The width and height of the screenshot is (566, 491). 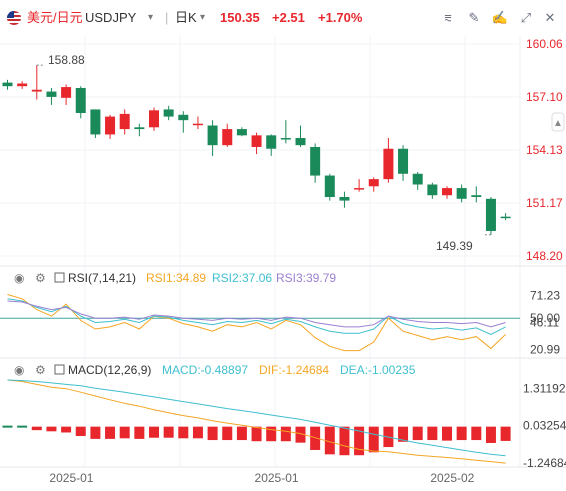 What do you see at coordinates (176, 278) in the screenshot?
I see `rsi1-legend: RSI1:34.89` at bounding box center [176, 278].